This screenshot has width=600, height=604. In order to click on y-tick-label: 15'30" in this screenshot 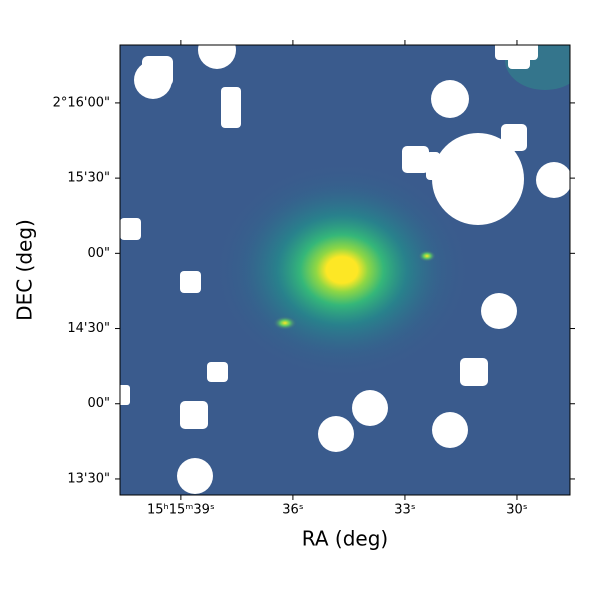, I will do `click(88, 178)`.